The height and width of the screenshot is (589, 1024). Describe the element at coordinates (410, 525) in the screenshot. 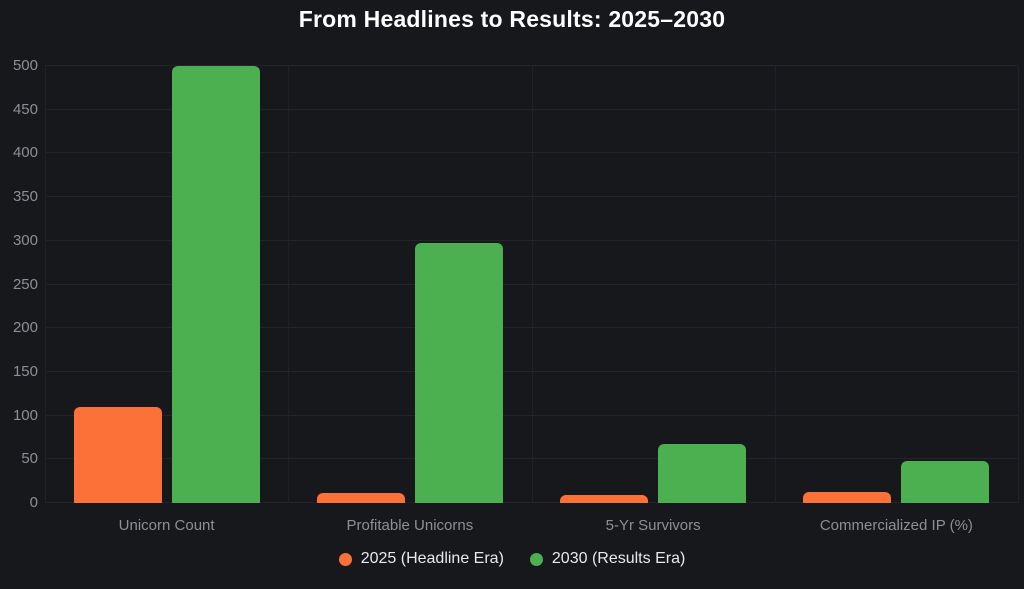

I see `x-axis-label-profitable-unicorns: Profitable Unicorns` at that location.